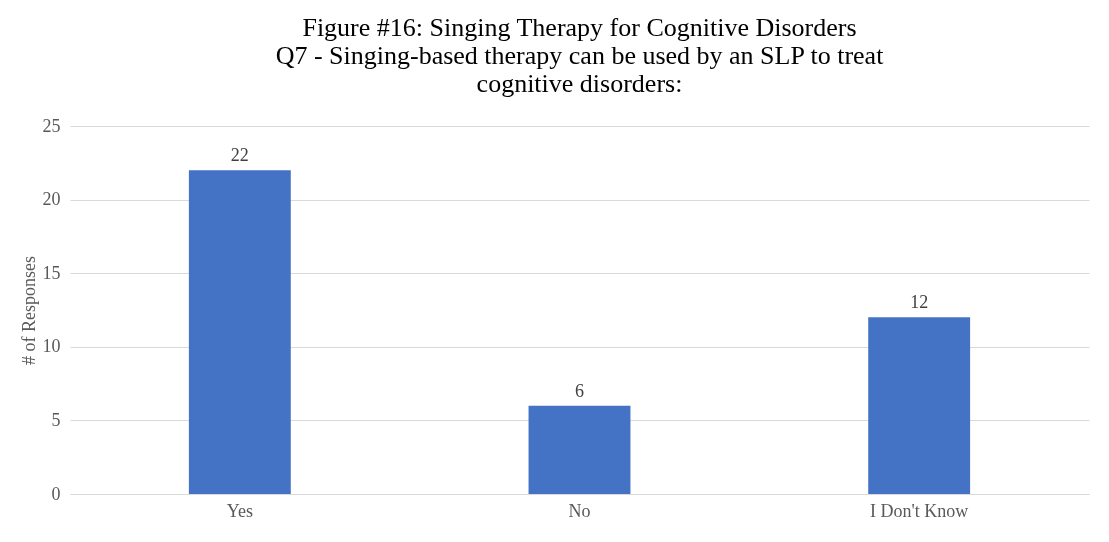 Image resolution: width=1109 pixels, height=542 pixels. What do you see at coordinates (919, 510) in the screenshot?
I see `x-tick-label: I Don't Know` at bounding box center [919, 510].